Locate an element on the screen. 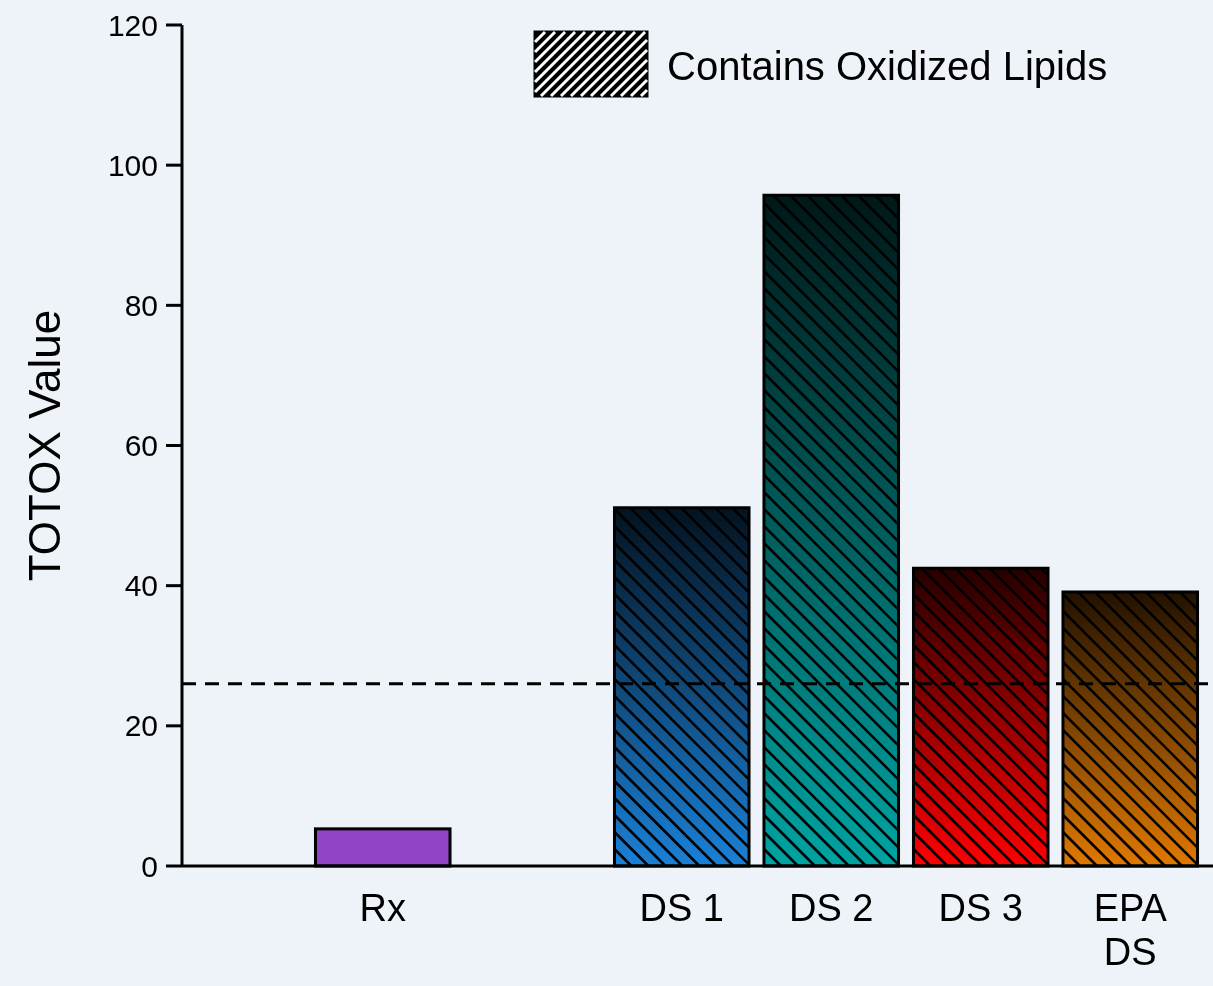 This screenshot has height=986, width=1213. y-tick-label: 100 is located at coordinates (132, 165).